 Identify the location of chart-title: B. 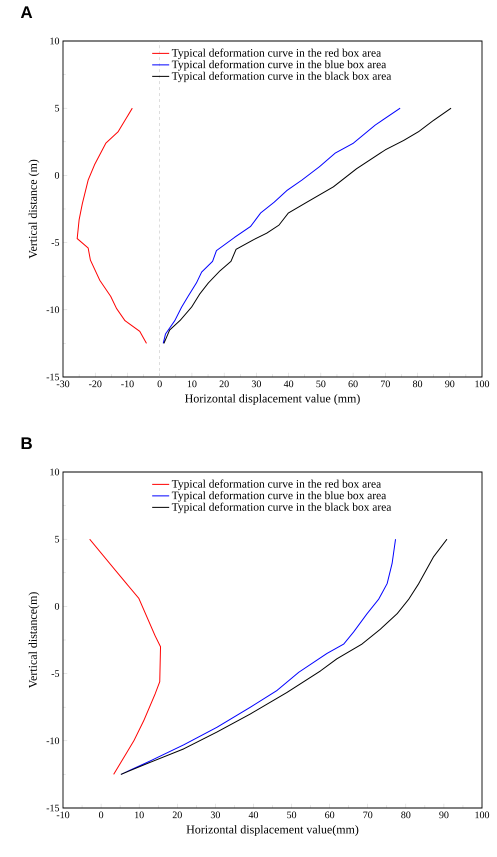
(27, 443).